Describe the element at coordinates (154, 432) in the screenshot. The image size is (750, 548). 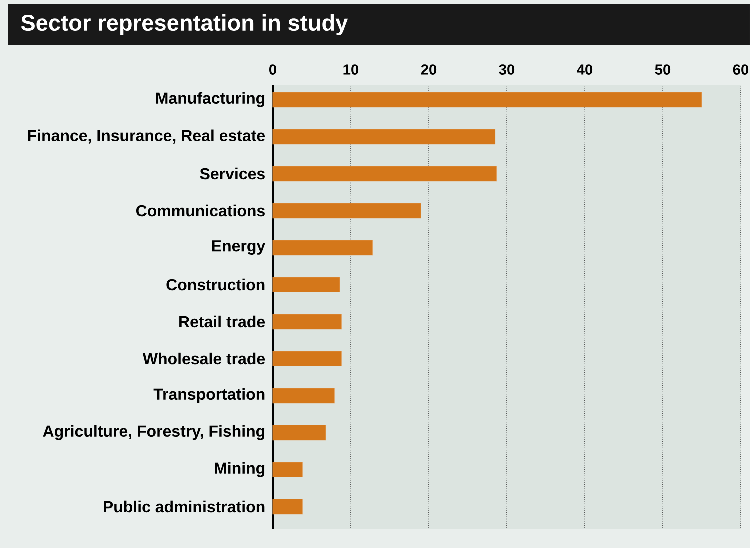
I see `y-tick-label: Agriculture, Forestry, Fishing` at that location.